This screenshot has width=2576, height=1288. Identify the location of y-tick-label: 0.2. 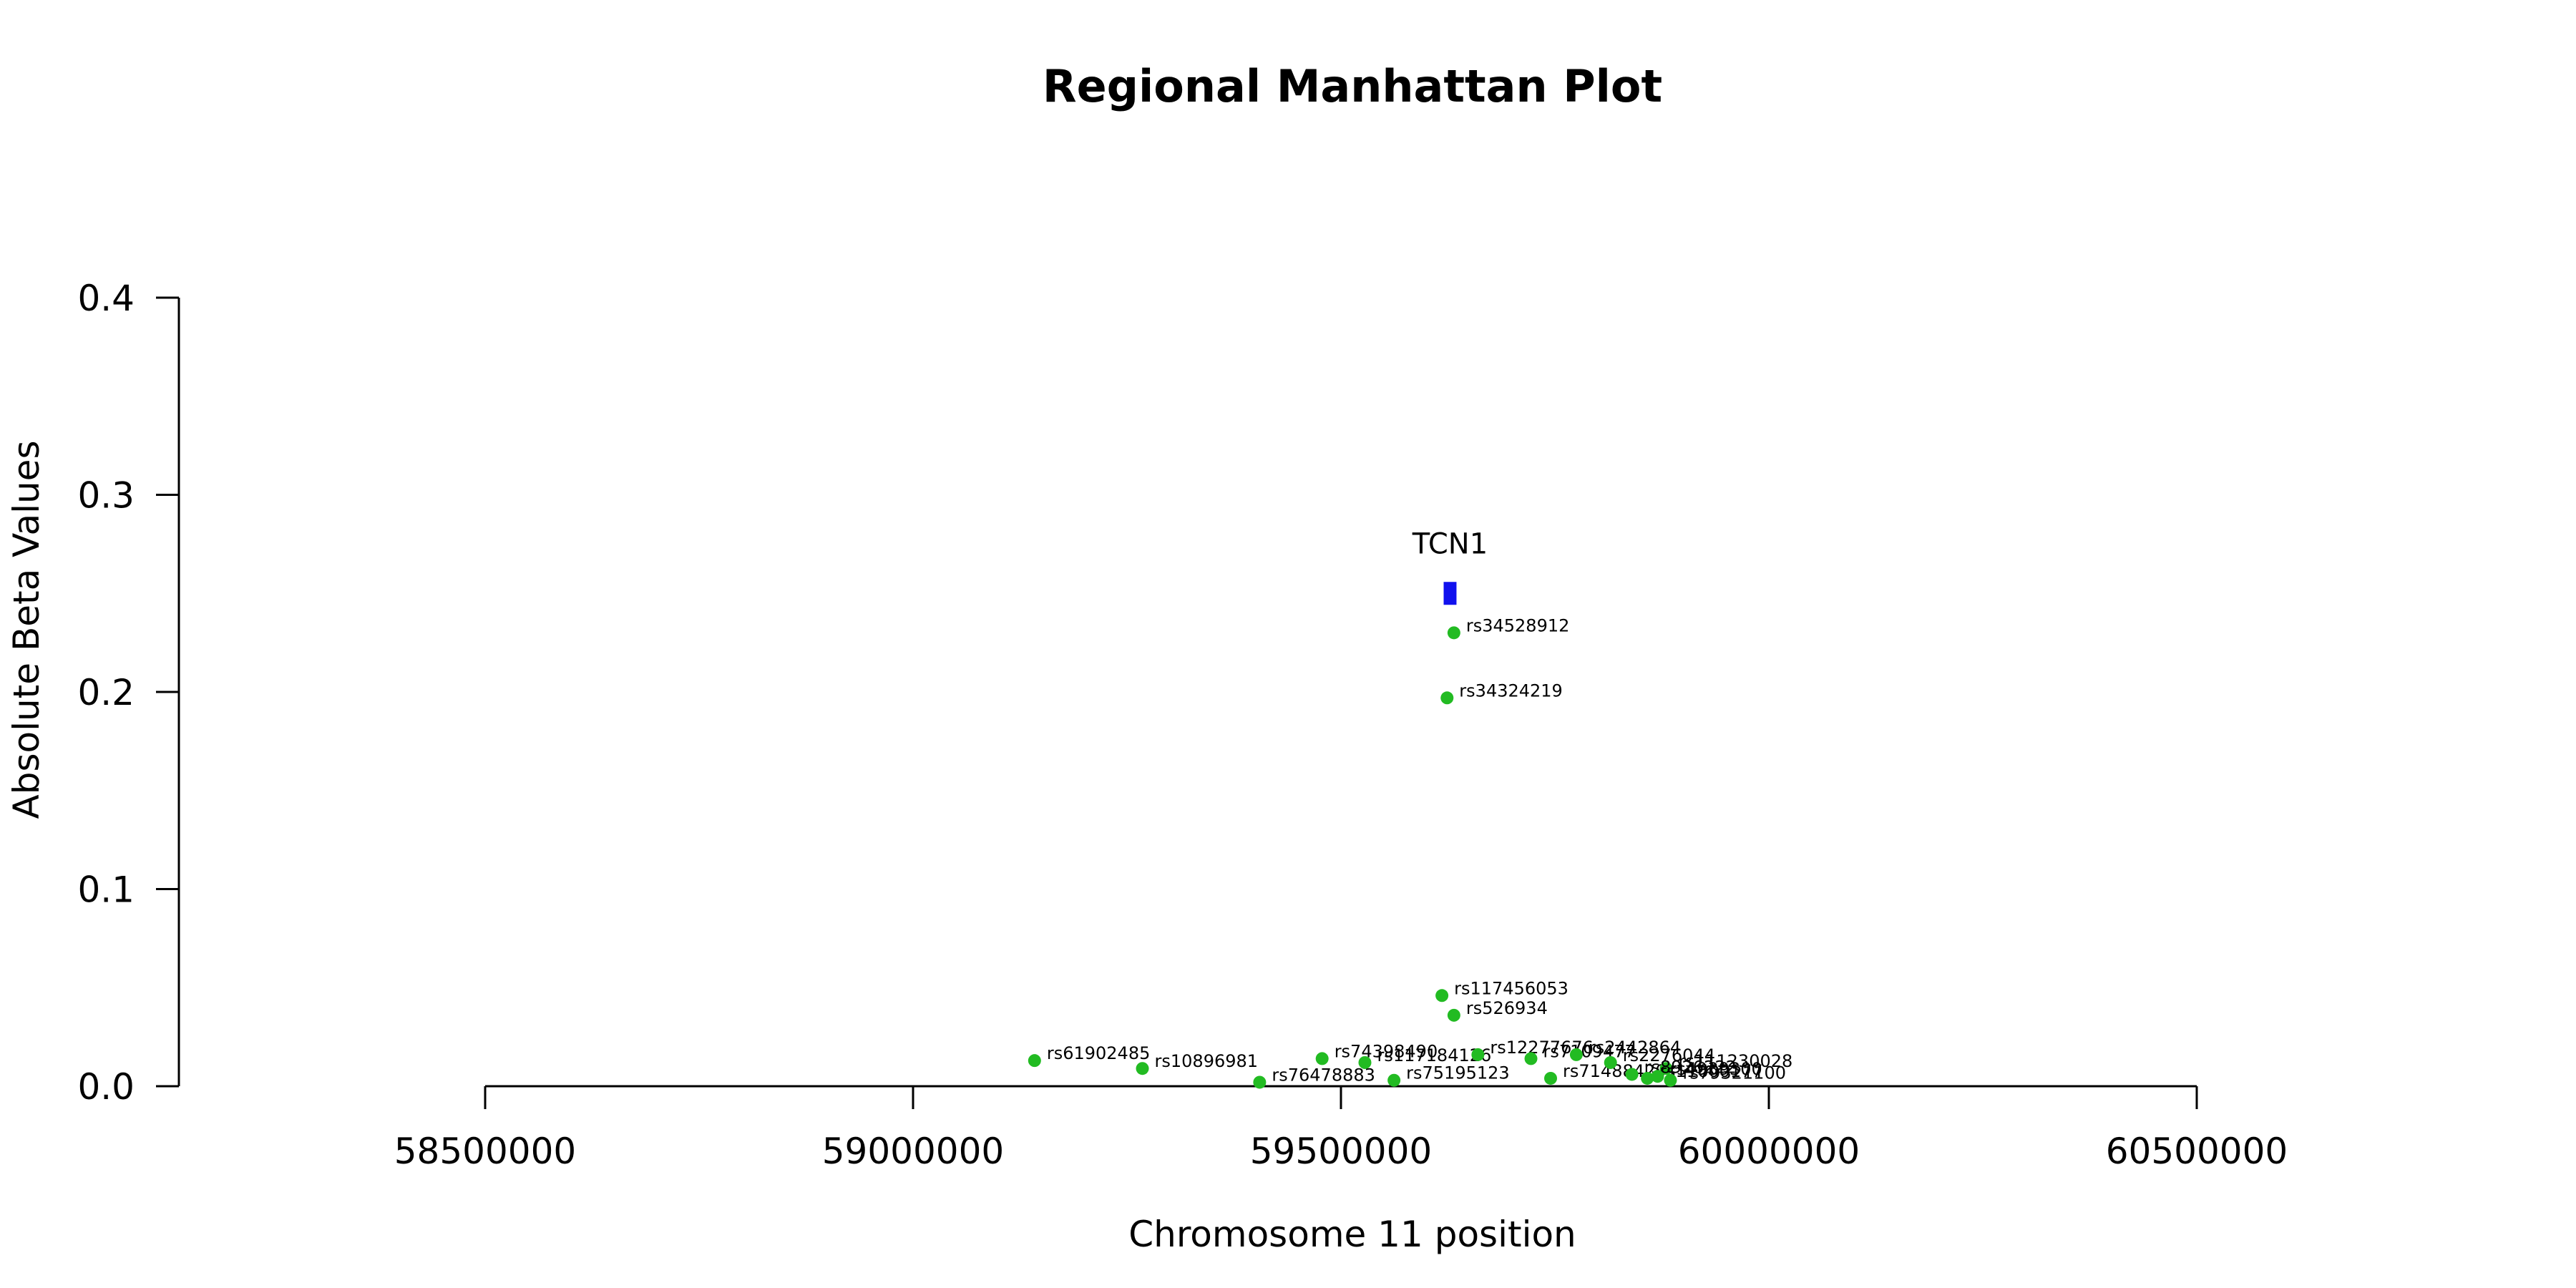
(106, 692).